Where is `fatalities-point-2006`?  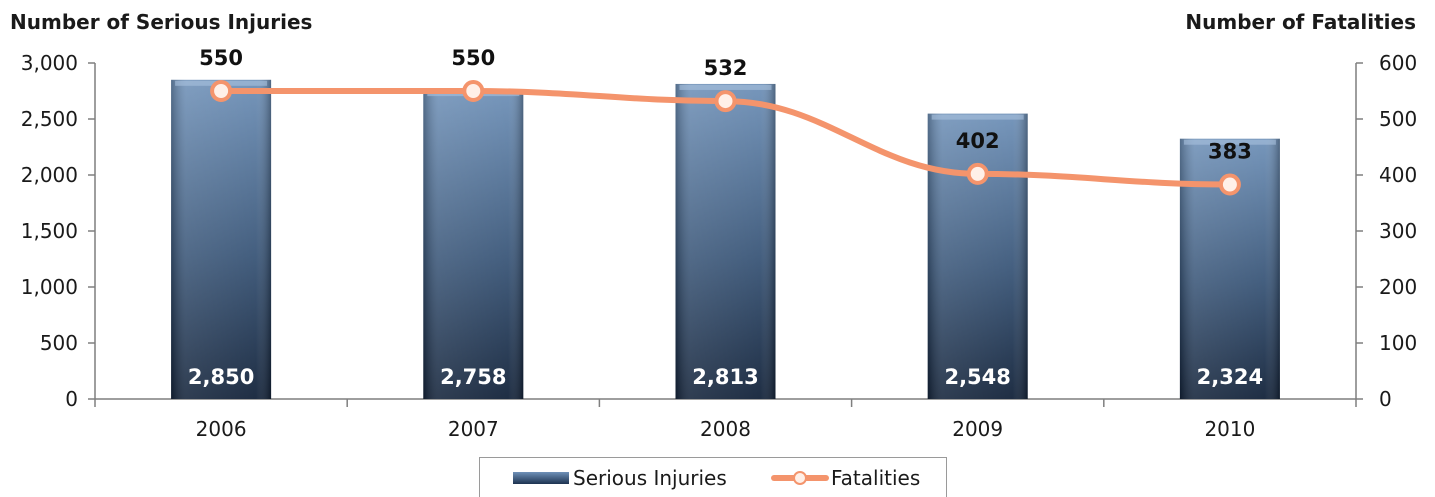
fatalities-point-2006 is located at coordinates (221, 91).